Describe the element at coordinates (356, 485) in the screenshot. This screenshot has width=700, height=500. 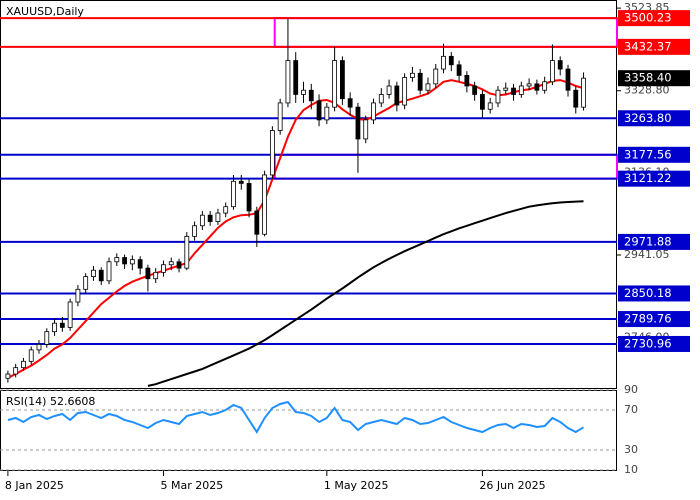
I see `x-tick-label: 1 May 2025` at that location.